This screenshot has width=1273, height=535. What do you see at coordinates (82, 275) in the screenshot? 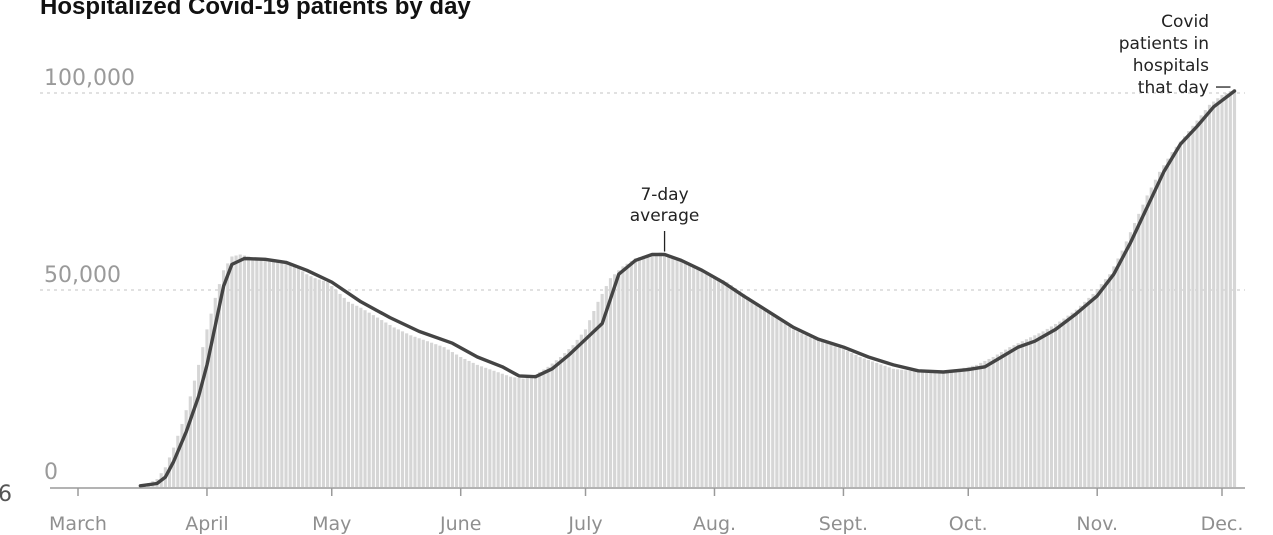
I see `y-tick-label-1: 50,000` at bounding box center [82, 275].